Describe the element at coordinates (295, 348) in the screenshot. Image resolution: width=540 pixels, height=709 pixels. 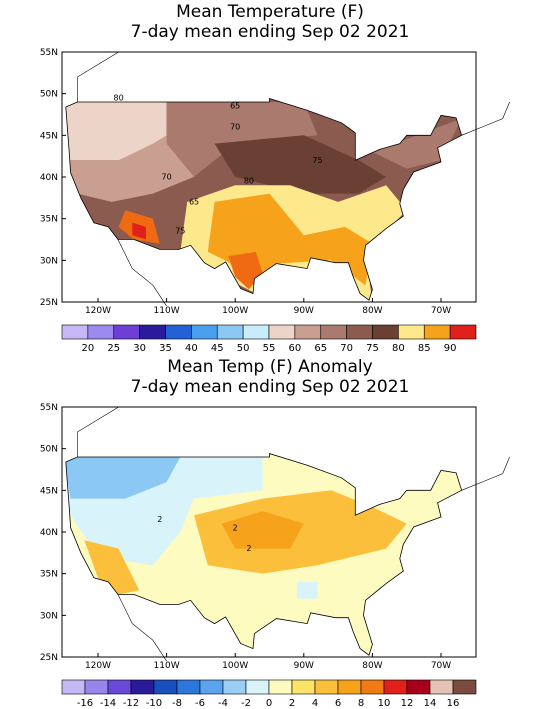
I see `colorbar-label: 60` at that location.